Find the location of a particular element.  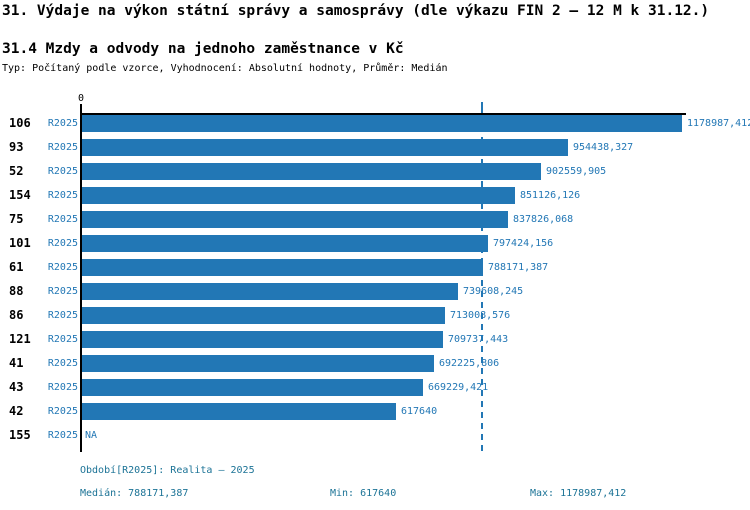

value-label: 669229,421 is located at coordinates (458, 387).